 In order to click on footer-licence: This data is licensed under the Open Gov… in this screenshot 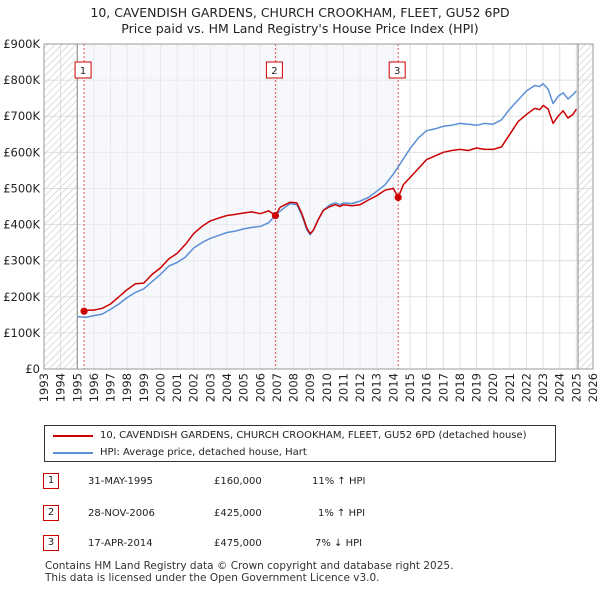, I will do `click(212, 578)`.